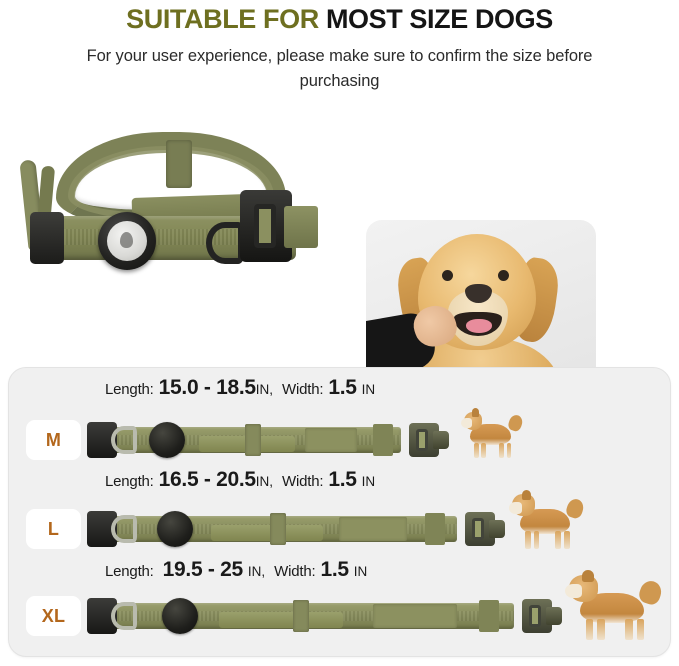 The image size is (679, 666). I want to click on dog-snout-xl, so click(573, 591).